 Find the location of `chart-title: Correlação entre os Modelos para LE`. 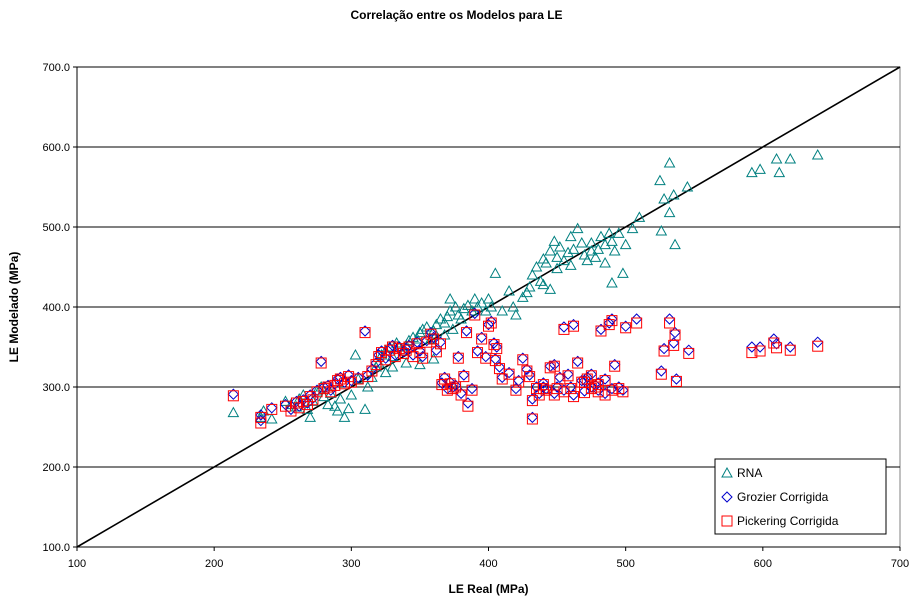

chart-title: Correlação entre os Modelos para LE is located at coordinates (456, 15).